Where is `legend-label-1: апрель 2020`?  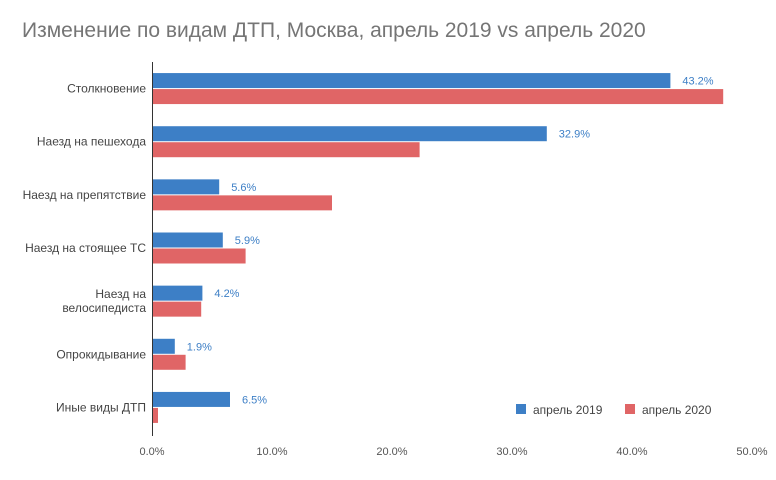 legend-label-1: апрель 2020 is located at coordinates (677, 410).